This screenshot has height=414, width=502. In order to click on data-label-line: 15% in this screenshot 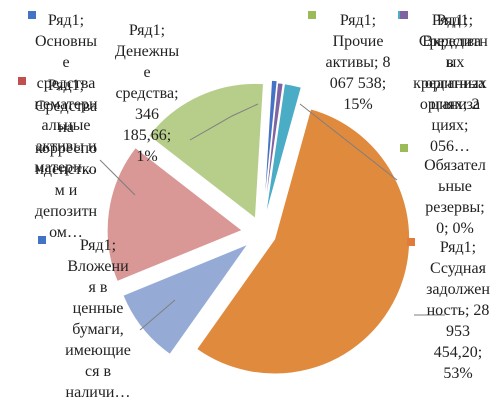, I will do `click(357, 104)`.